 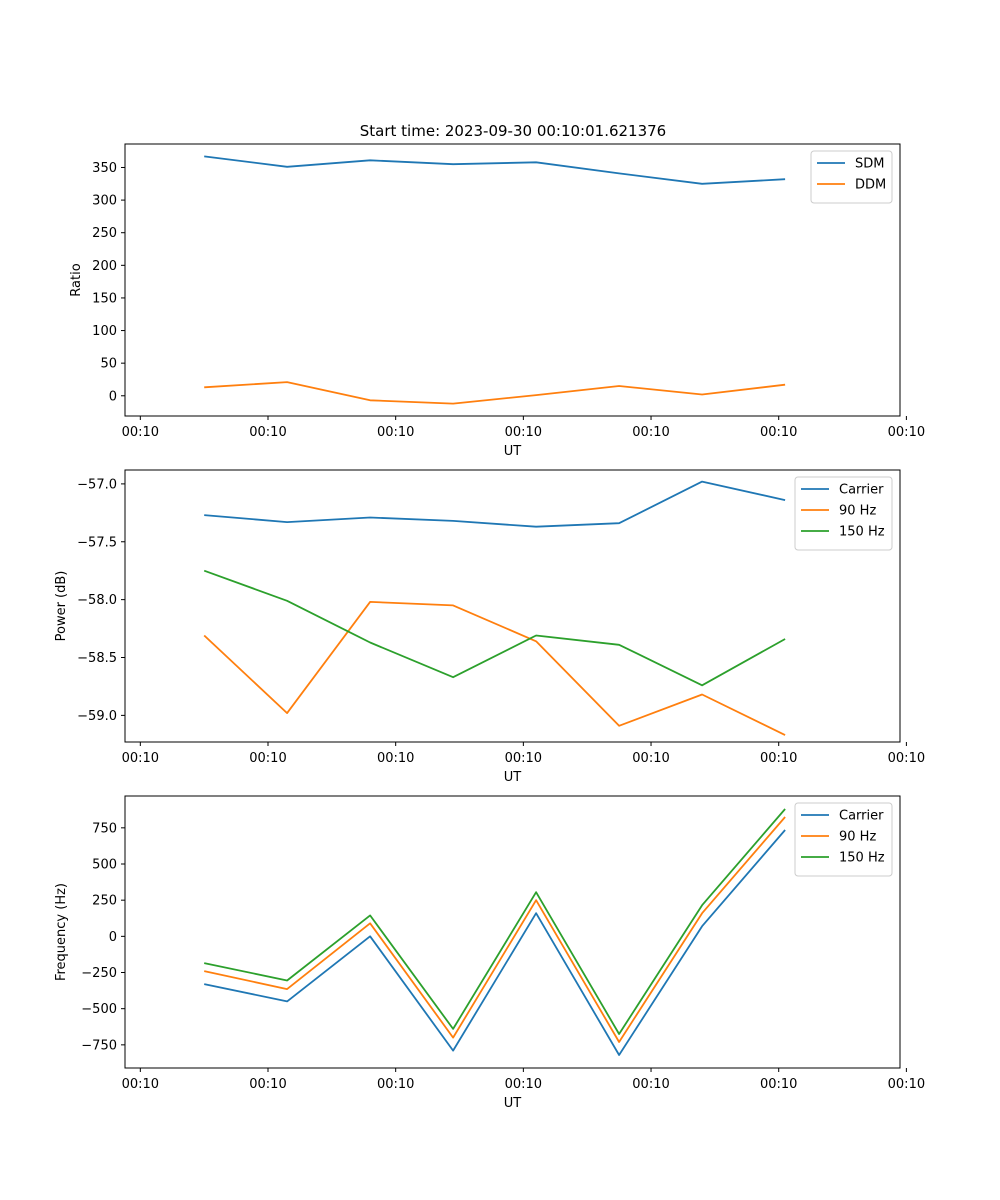 I want to click on y-tick-label: 350, so click(x=104, y=168).